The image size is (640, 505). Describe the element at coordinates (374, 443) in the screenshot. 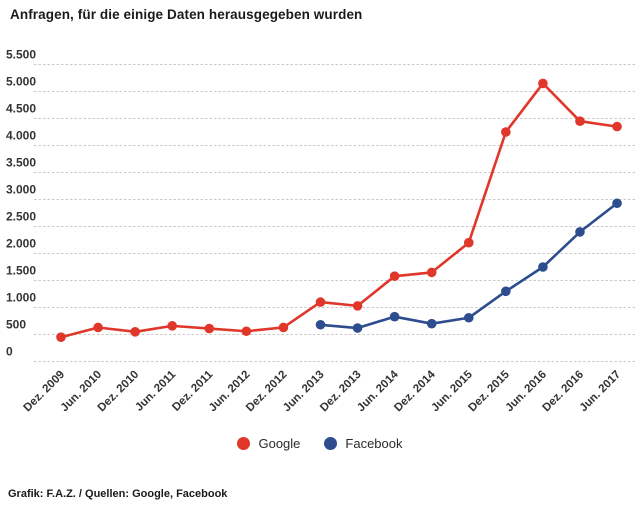

I see `legend-label-facebook: Facebook` at that location.